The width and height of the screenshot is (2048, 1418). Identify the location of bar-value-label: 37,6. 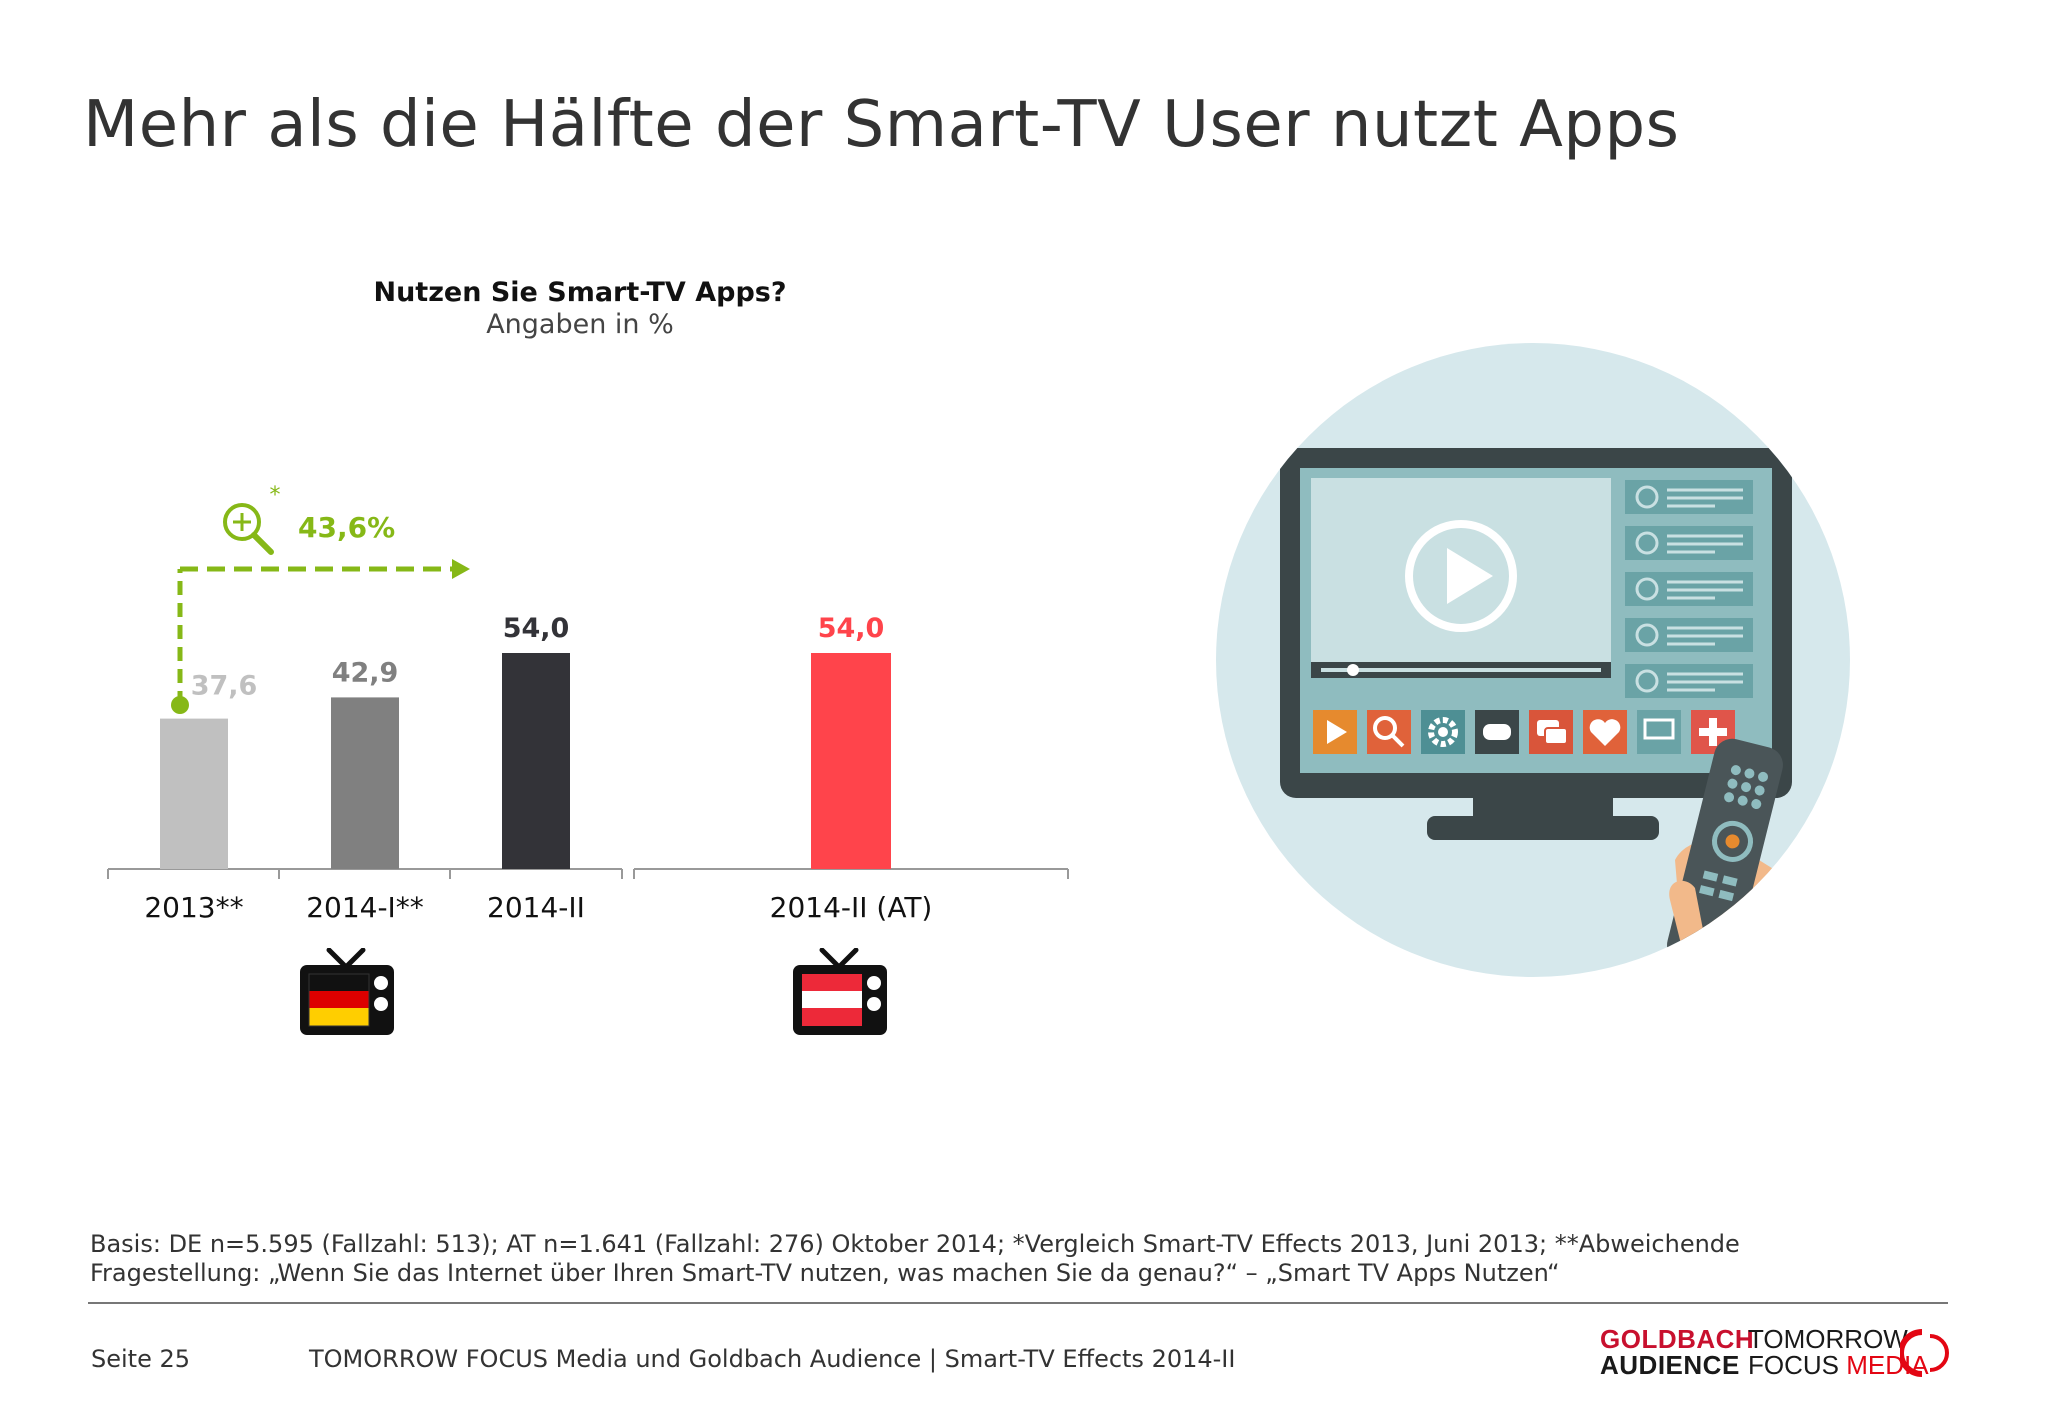
(224, 686).